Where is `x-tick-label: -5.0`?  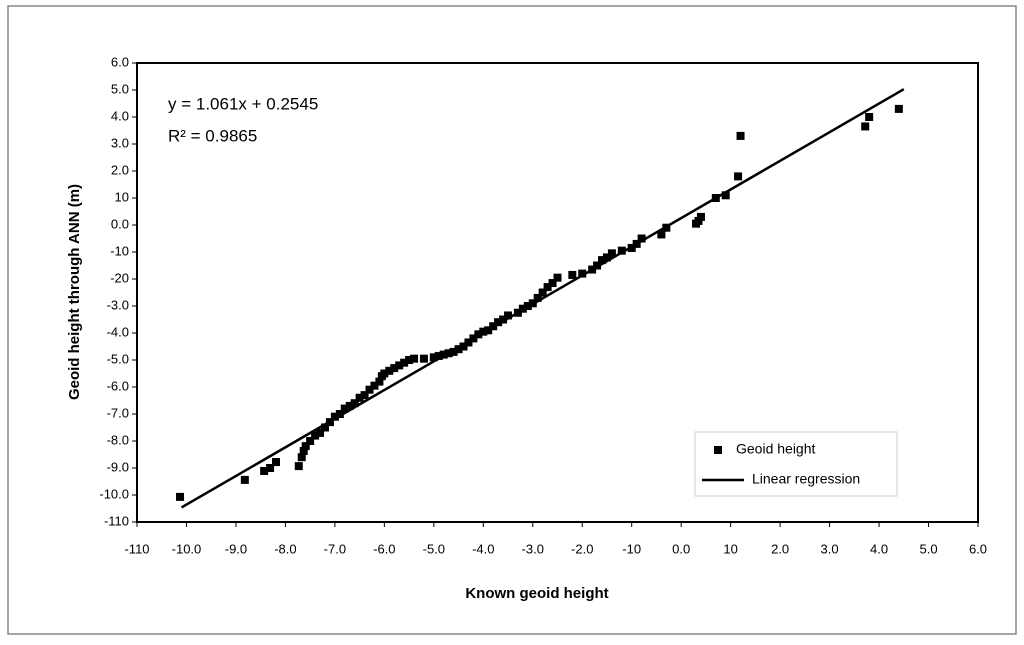
x-tick-label: -5.0 is located at coordinates (434, 548).